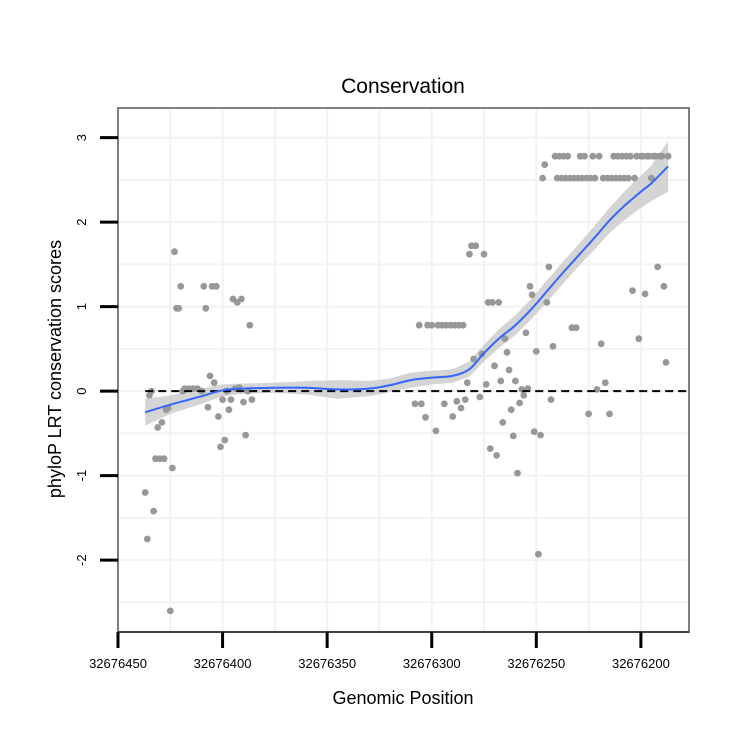  Describe the element at coordinates (81, 306) in the screenshot. I see `y-tick-label: 1` at that location.